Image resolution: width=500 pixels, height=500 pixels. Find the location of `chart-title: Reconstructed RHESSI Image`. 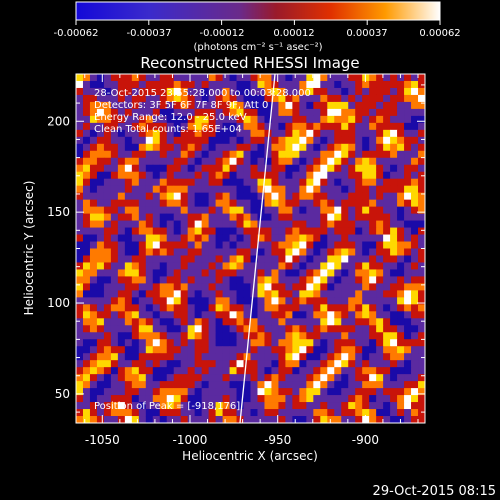

chart-title: Reconstructed RHESSI Image is located at coordinates (249, 63).